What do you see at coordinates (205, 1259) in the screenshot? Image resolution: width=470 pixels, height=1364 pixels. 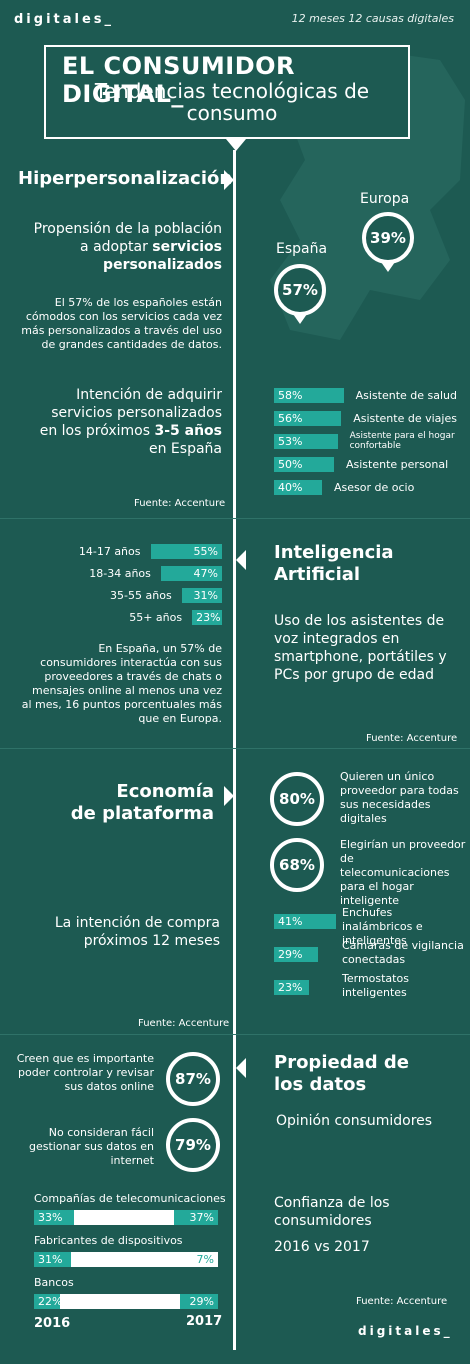 I see `trust-bar-2017: 7%` at bounding box center [205, 1259].